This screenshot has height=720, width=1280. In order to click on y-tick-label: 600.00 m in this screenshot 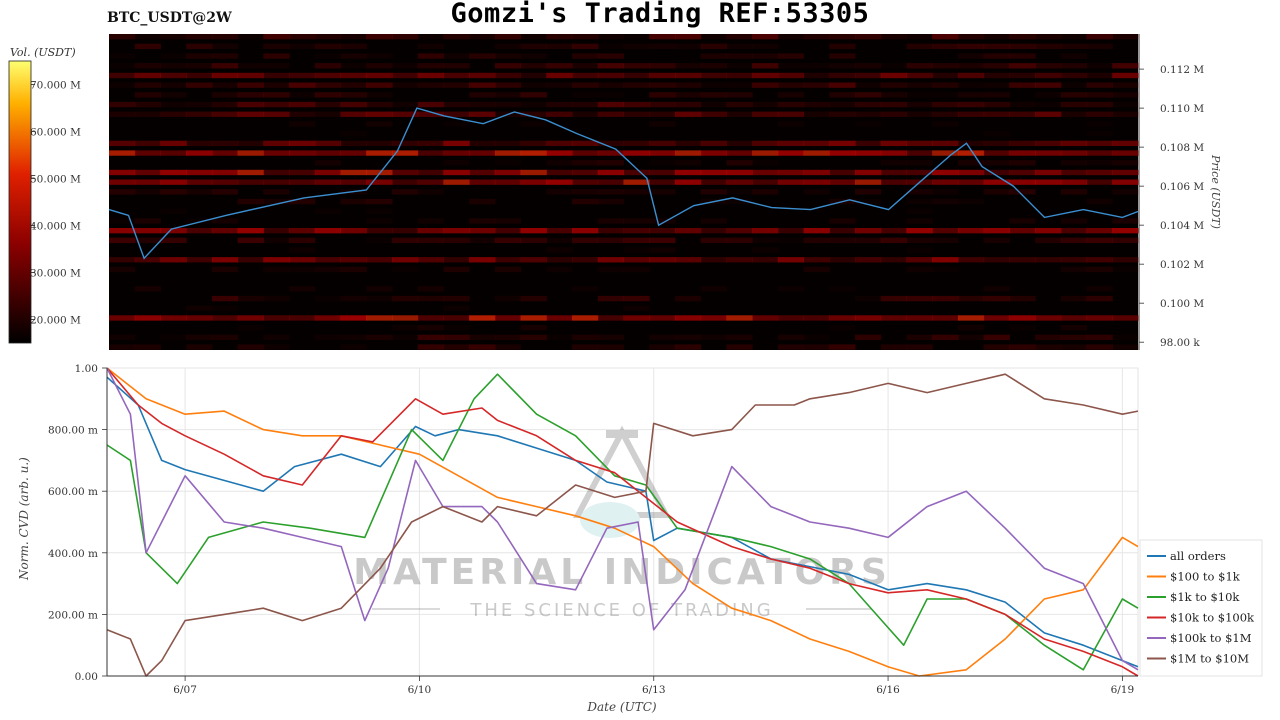, I will do `click(73, 492)`.